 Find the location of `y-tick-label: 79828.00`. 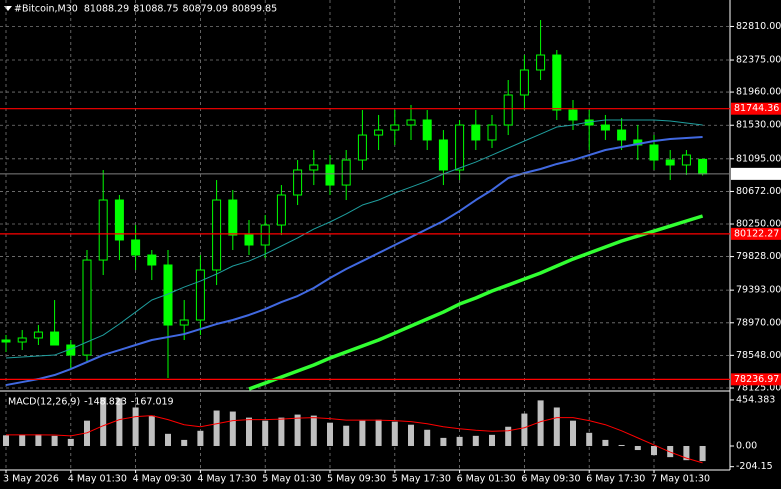

y-tick-label: 79828.00 is located at coordinates (758, 256).